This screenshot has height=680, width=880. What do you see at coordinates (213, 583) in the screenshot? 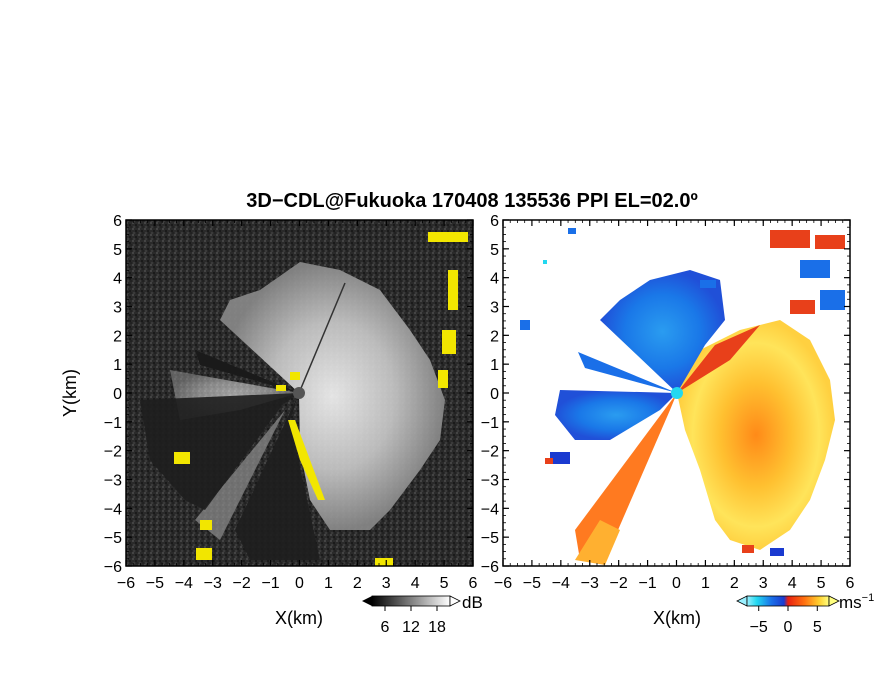
I see `snr-x-tick-label: −3` at bounding box center [213, 583].